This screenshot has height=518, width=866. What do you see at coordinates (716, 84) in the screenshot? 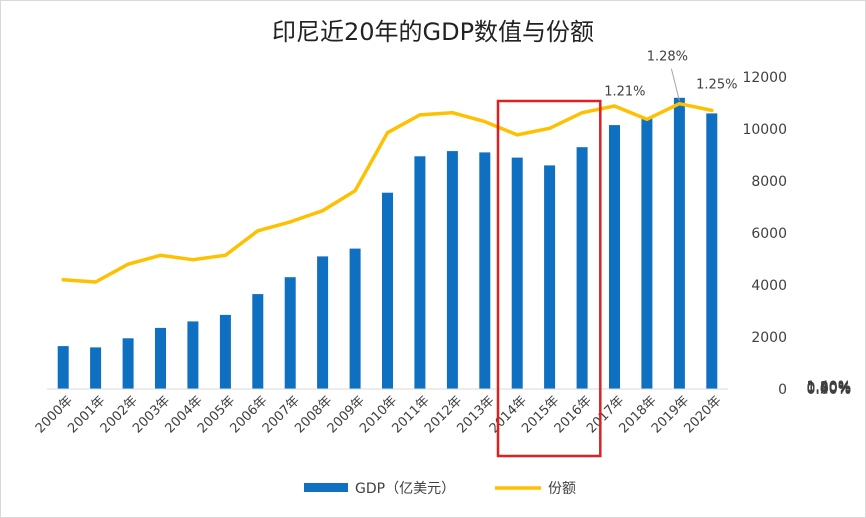
I see `share-data-label: 1.25%` at bounding box center [716, 84].